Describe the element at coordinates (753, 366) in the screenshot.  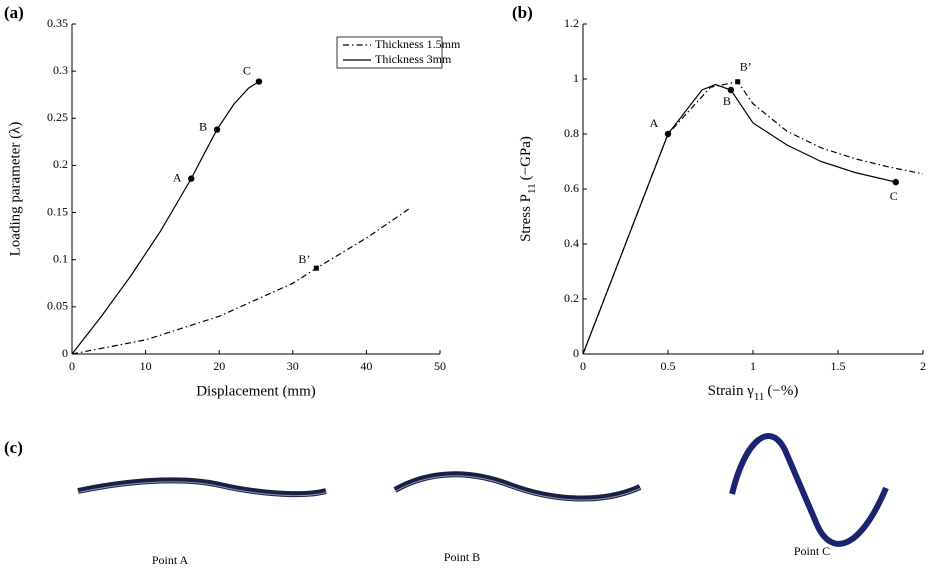
I see `x-tick-label: 1` at that location.